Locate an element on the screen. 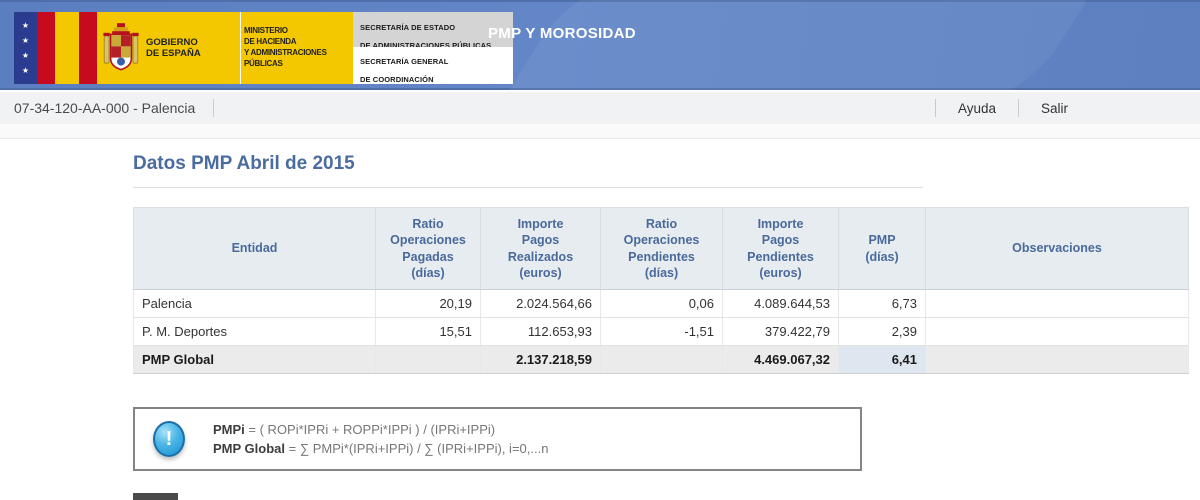 The height and width of the screenshot is (500, 1200). spain-coat-of-arms-icon is located at coordinates (121, 47).